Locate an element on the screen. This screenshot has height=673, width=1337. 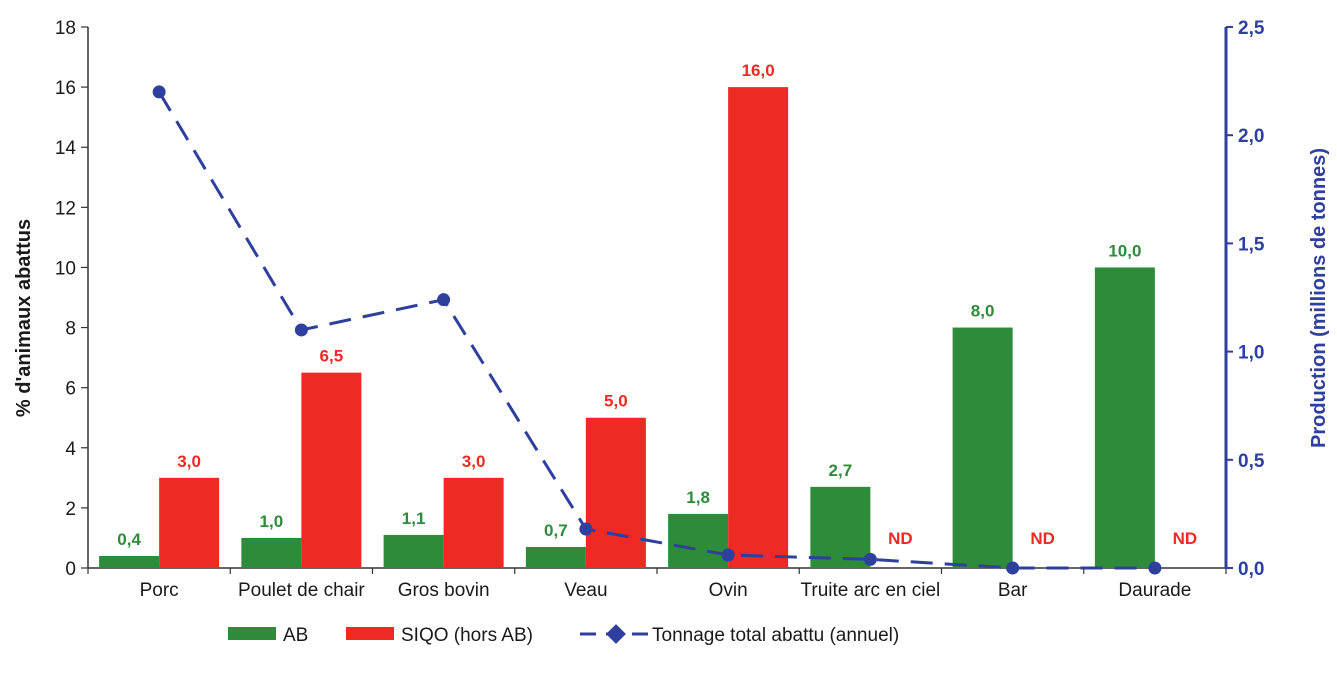
left-tick-label: 14 is located at coordinates (66, 148).